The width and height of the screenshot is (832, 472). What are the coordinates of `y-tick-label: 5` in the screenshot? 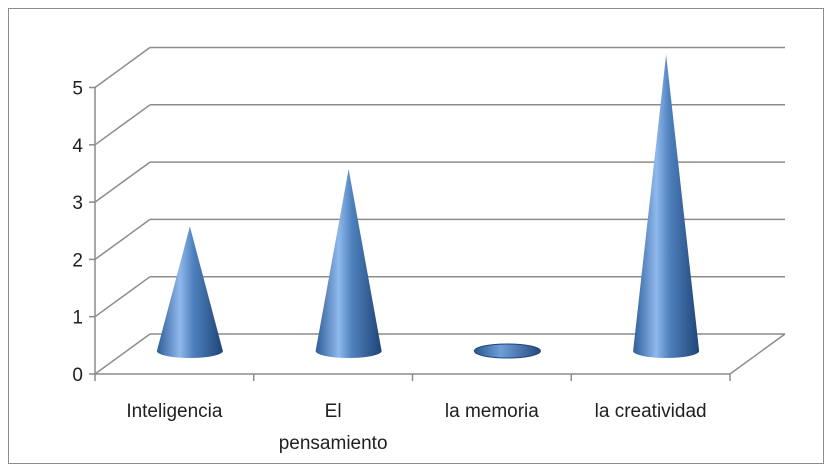 It's located at (77, 89).